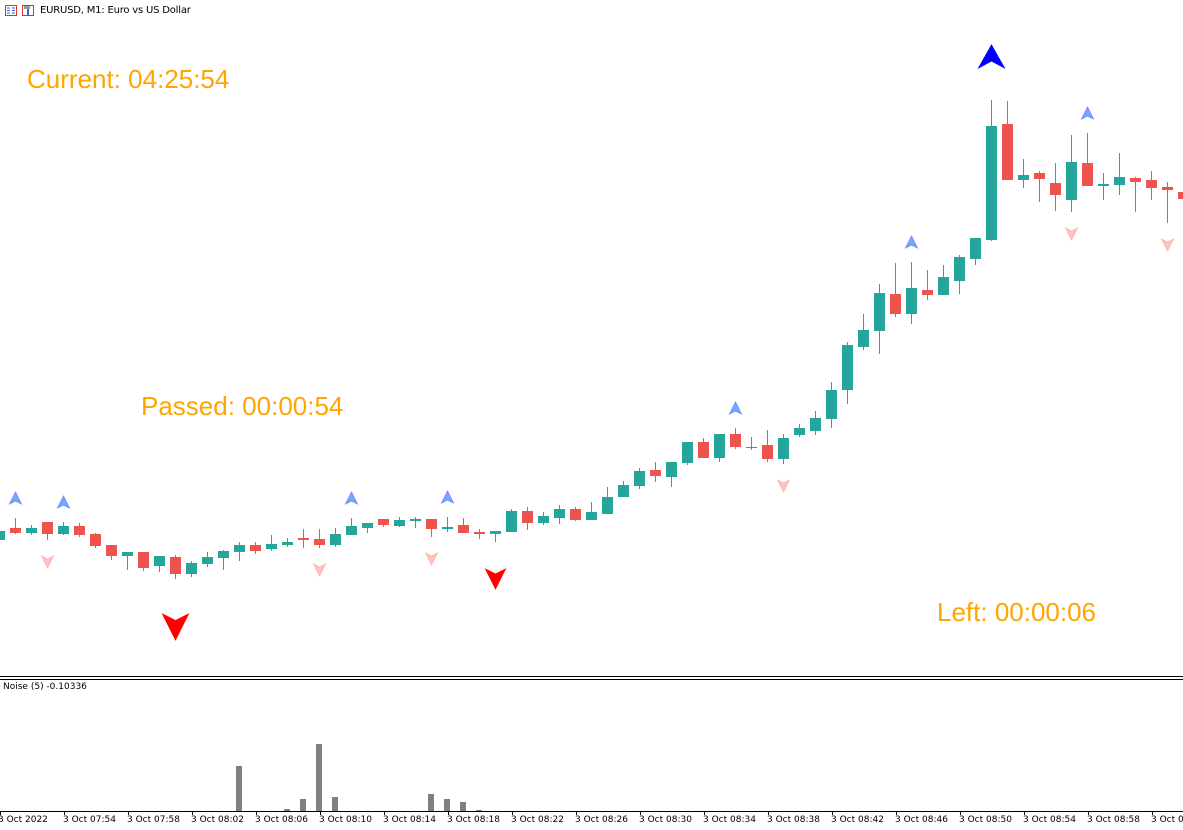 Image resolution: width=1183 pixels, height=830 pixels. I want to click on subwindow-separator, so click(591, 676).